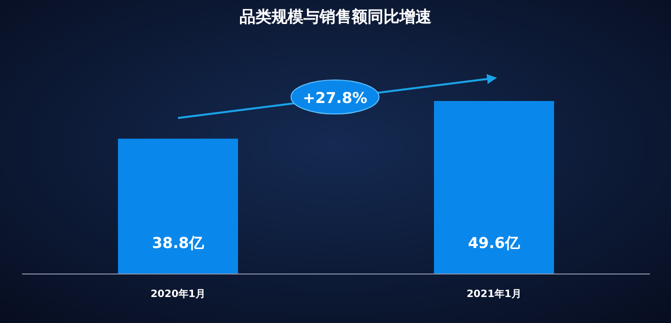  I want to click on x-tick-label: 2020年1月, so click(178, 294).